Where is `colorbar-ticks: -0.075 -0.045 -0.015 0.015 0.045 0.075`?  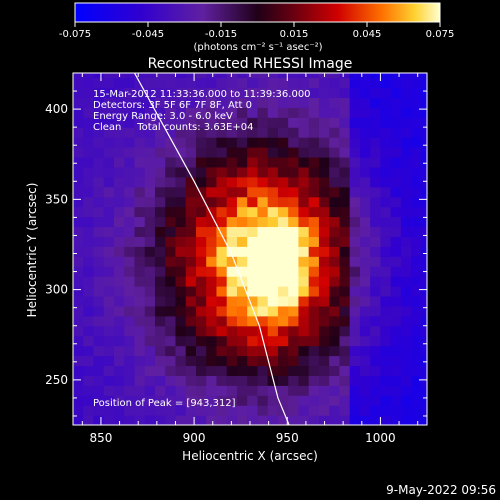
colorbar-ticks: -0.075 -0.045 -0.015 0.015 0.045 0.075 is located at coordinates (256, 31).